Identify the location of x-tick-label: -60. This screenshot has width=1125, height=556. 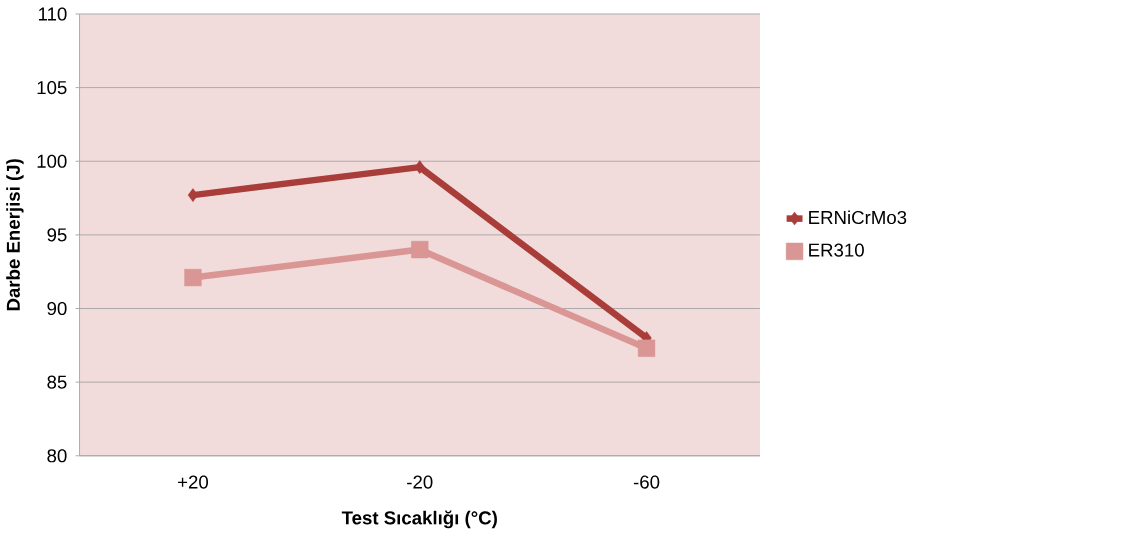
(646, 482).